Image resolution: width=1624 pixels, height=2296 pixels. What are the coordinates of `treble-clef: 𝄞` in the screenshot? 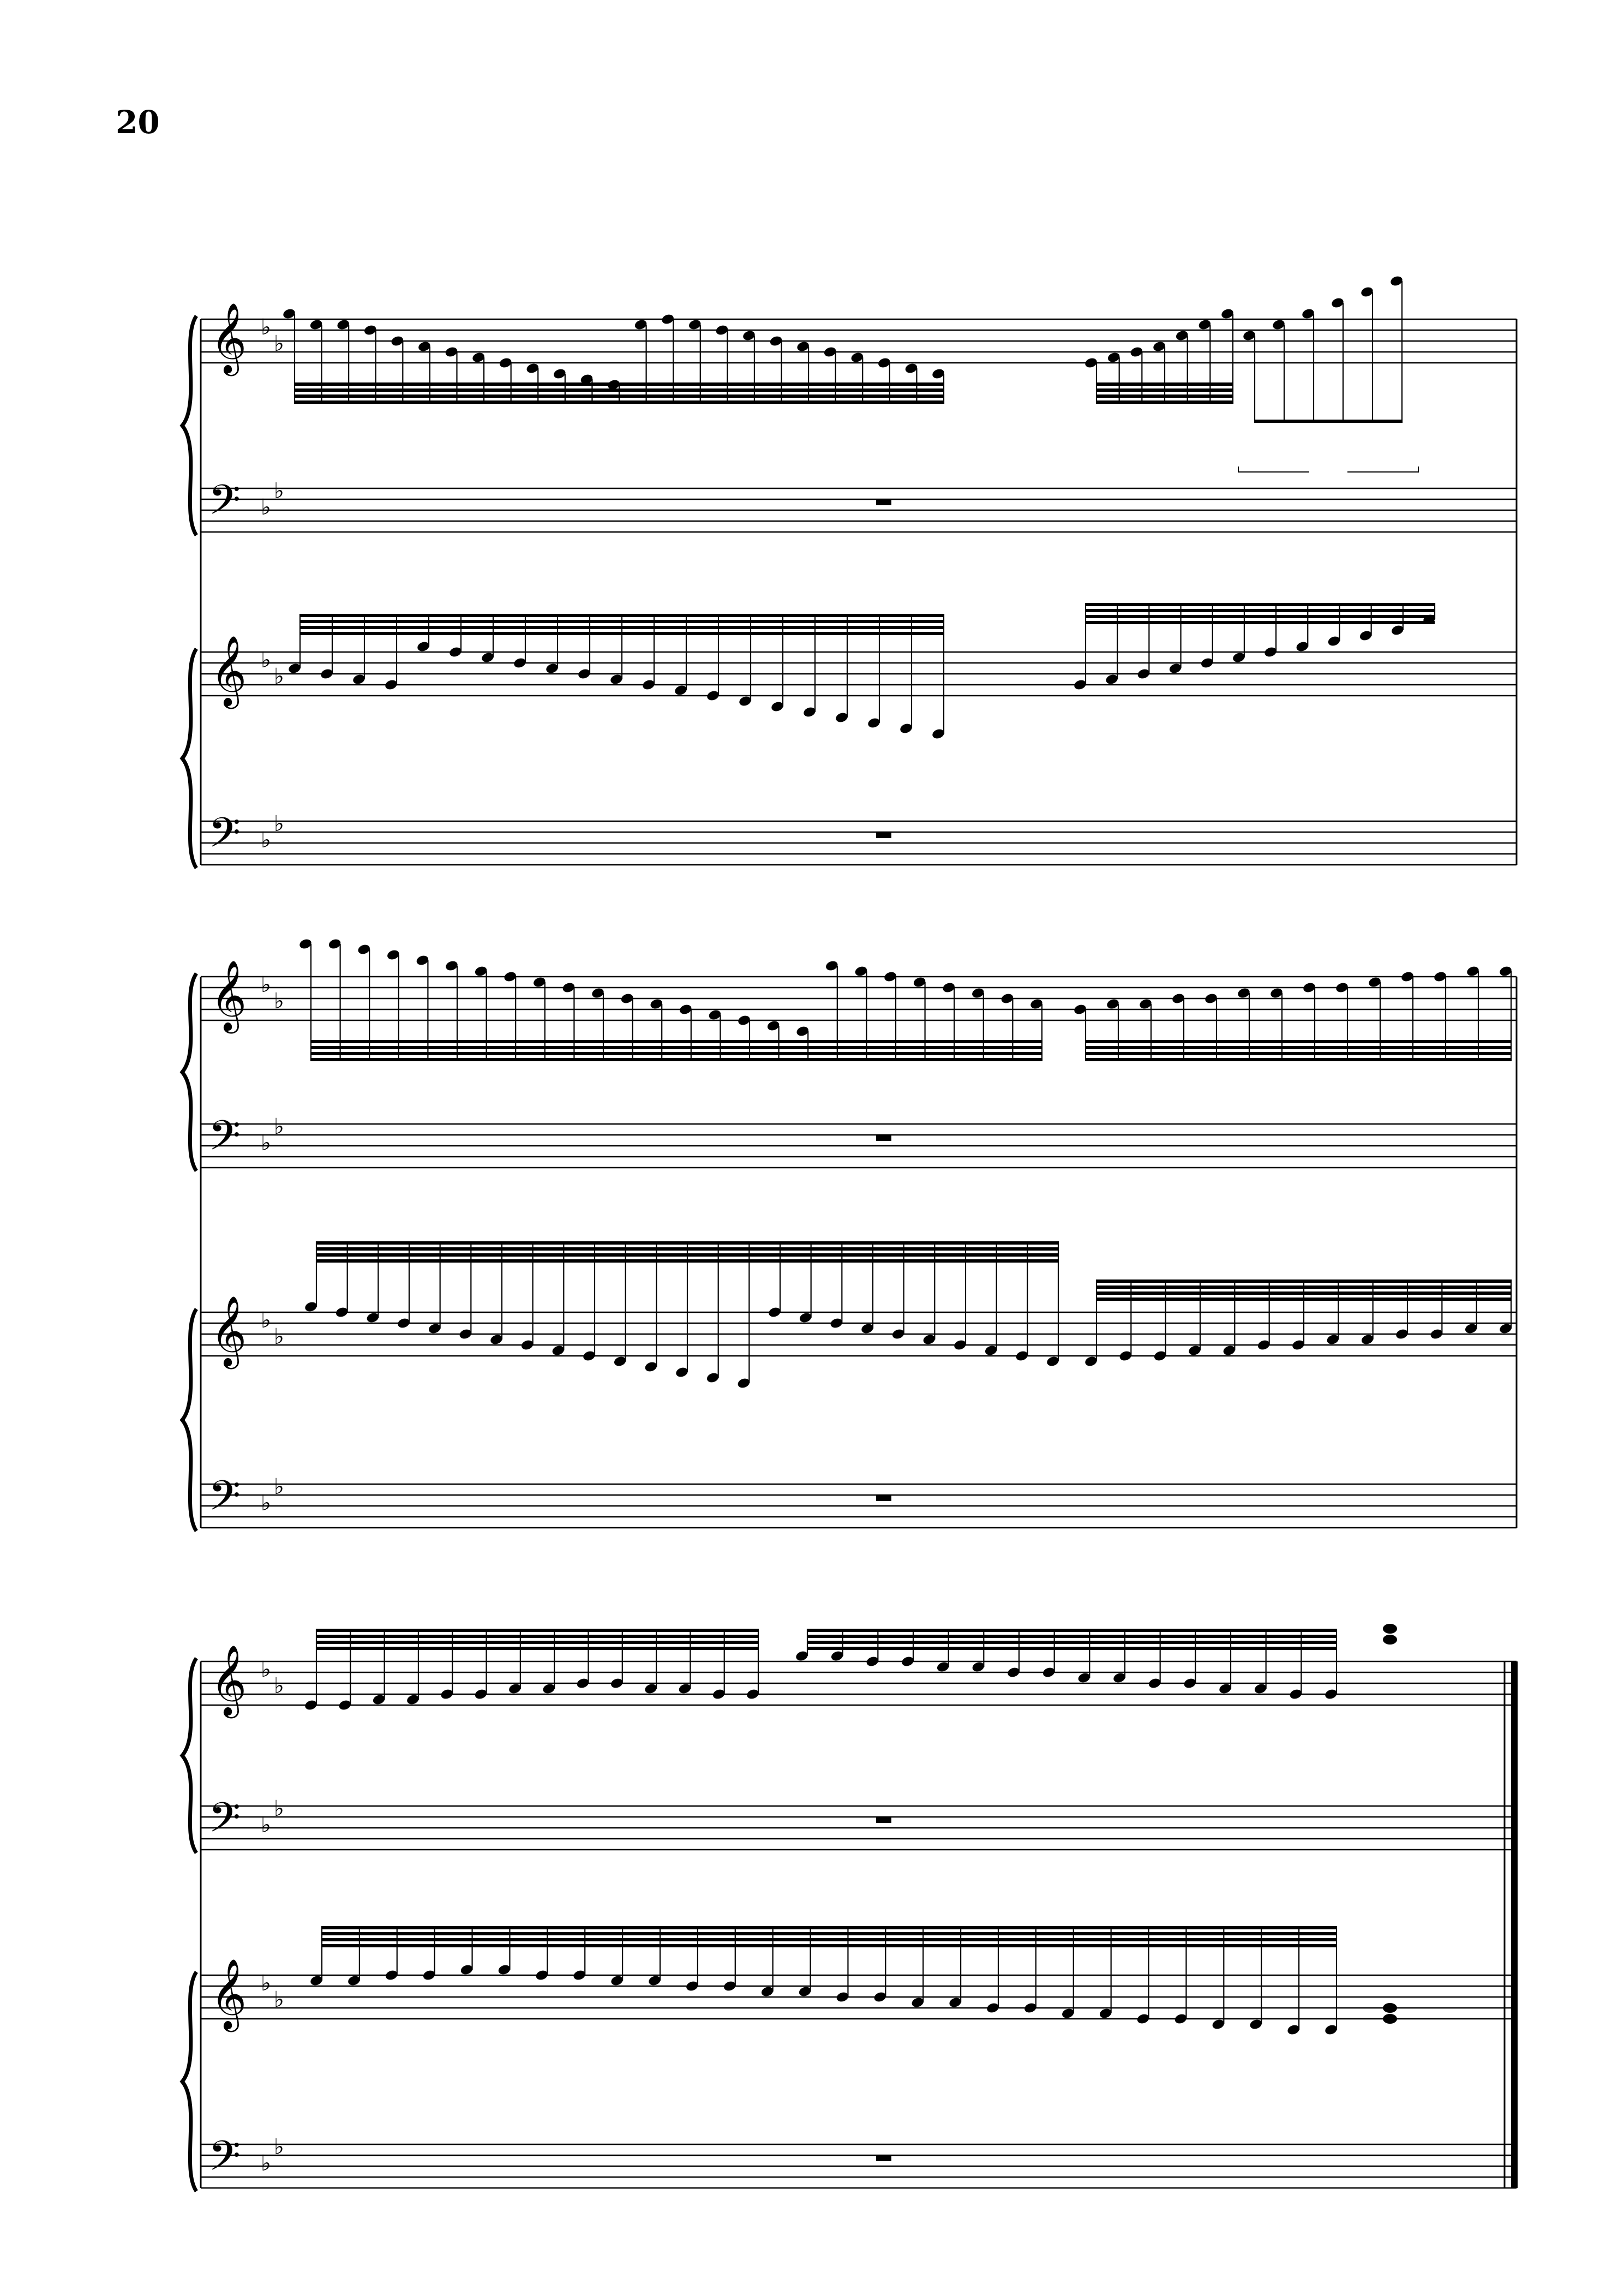 It's located at (229, 339).